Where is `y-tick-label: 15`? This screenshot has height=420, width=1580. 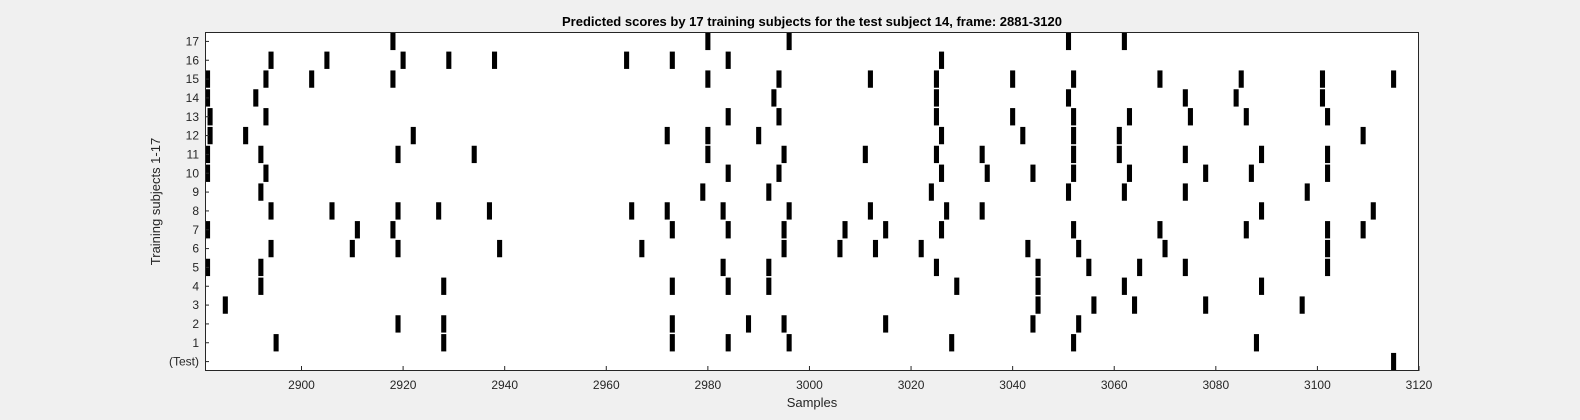
y-tick-label: 15 is located at coordinates (193, 79).